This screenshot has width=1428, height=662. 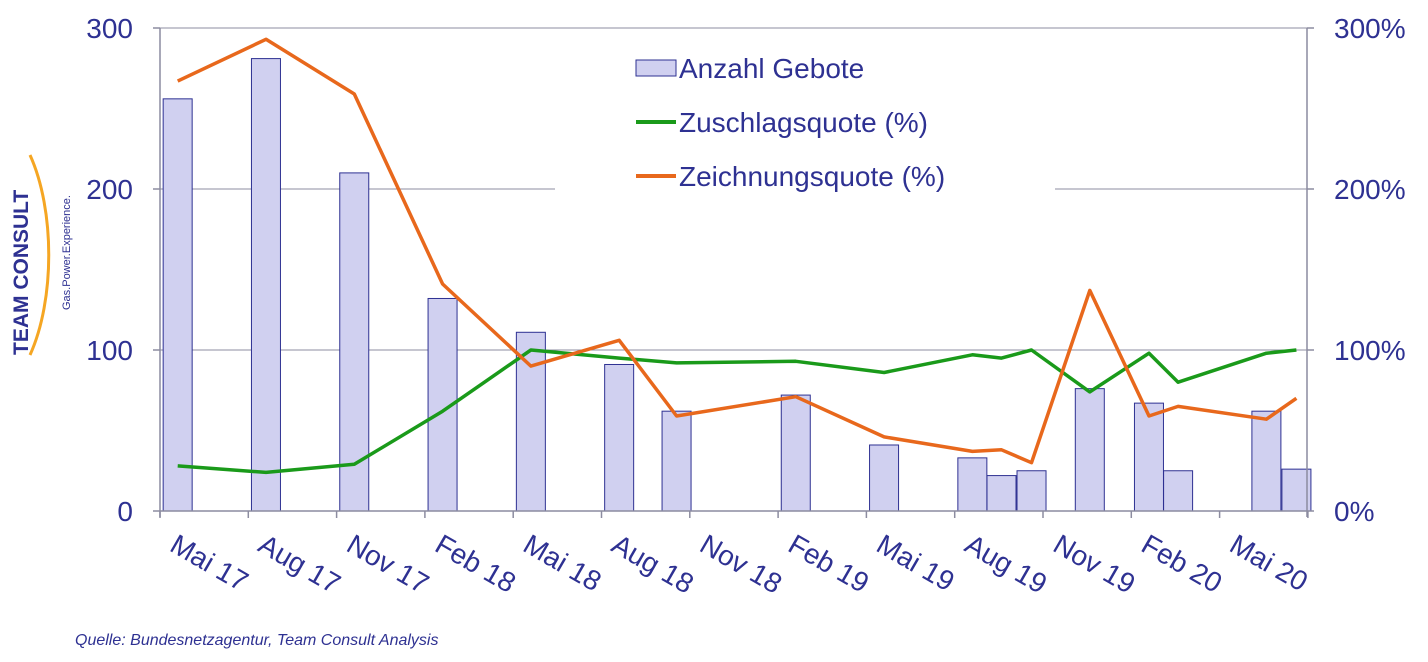 What do you see at coordinates (812, 176) in the screenshot?
I see `legend-label-zeichnungsquote: Zeichnungsquote (%)` at bounding box center [812, 176].